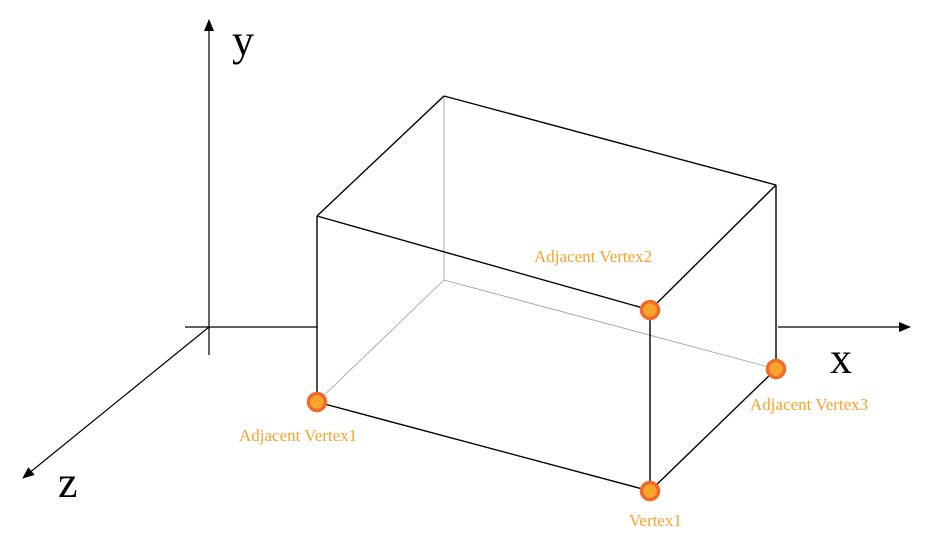 This screenshot has height=547, width=928. Describe the element at coordinates (650, 310) in the screenshot. I see `adjacent-vertex2-marker` at that location.